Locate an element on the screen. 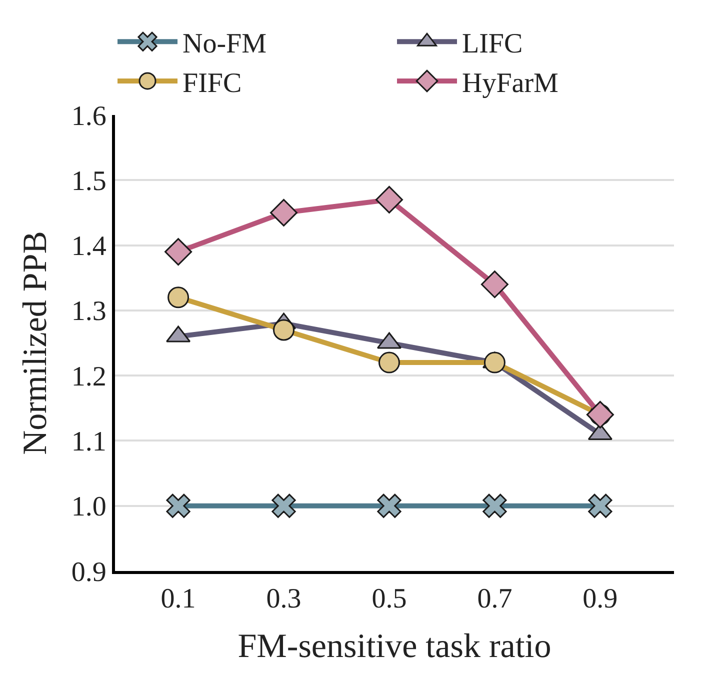 This screenshot has width=704, height=686. legend-label: LIFC is located at coordinates (492, 44).